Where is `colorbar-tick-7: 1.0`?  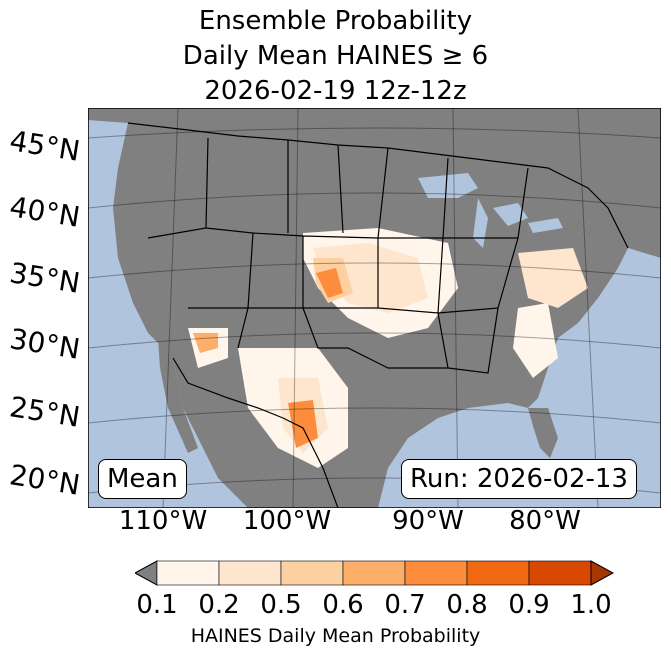
colorbar-tick-7: 1.0 is located at coordinates (591, 605).